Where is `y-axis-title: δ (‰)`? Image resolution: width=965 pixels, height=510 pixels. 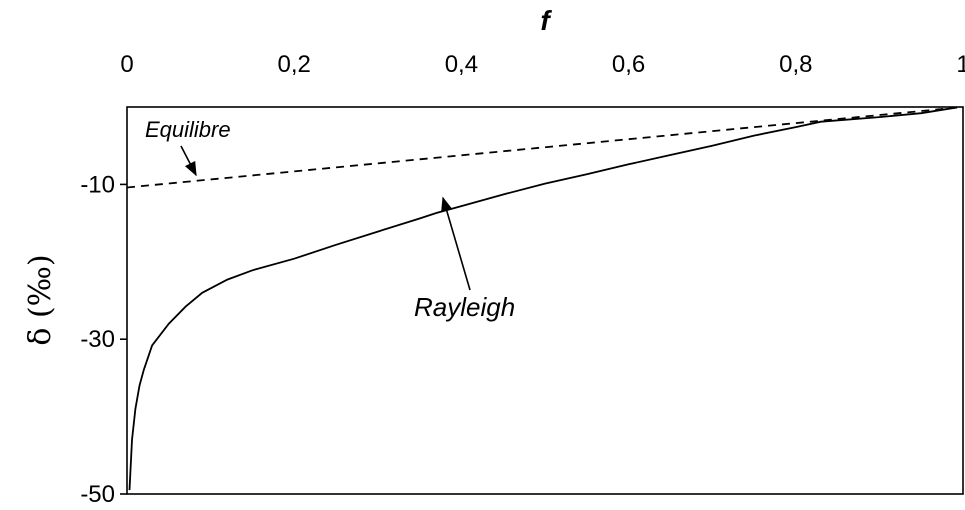 y-axis-title: δ (‰) is located at coordinates (40, 299).